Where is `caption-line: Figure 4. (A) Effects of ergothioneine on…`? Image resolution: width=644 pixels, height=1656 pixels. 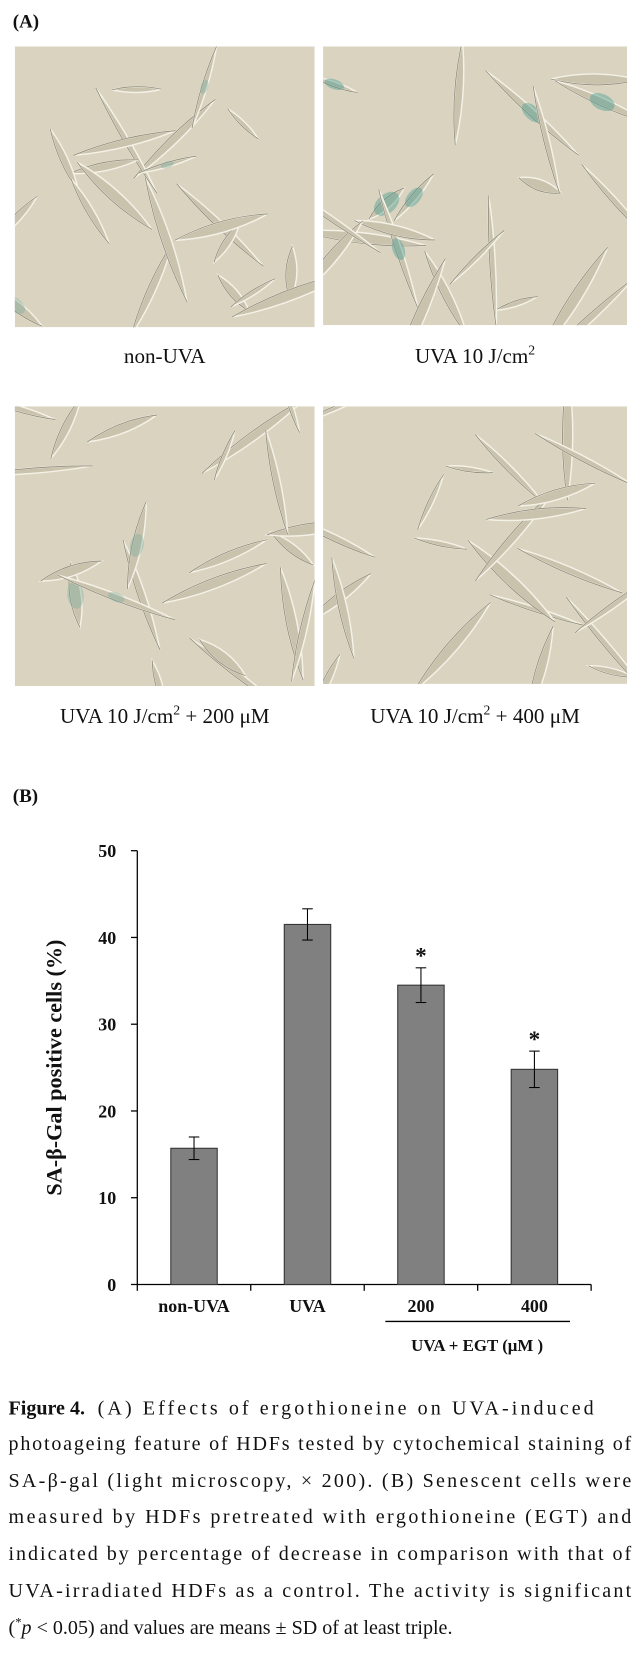
caption-line: Figure 4. (A) Effects of ergothioneine on… is located at coordinates (301, 1408).